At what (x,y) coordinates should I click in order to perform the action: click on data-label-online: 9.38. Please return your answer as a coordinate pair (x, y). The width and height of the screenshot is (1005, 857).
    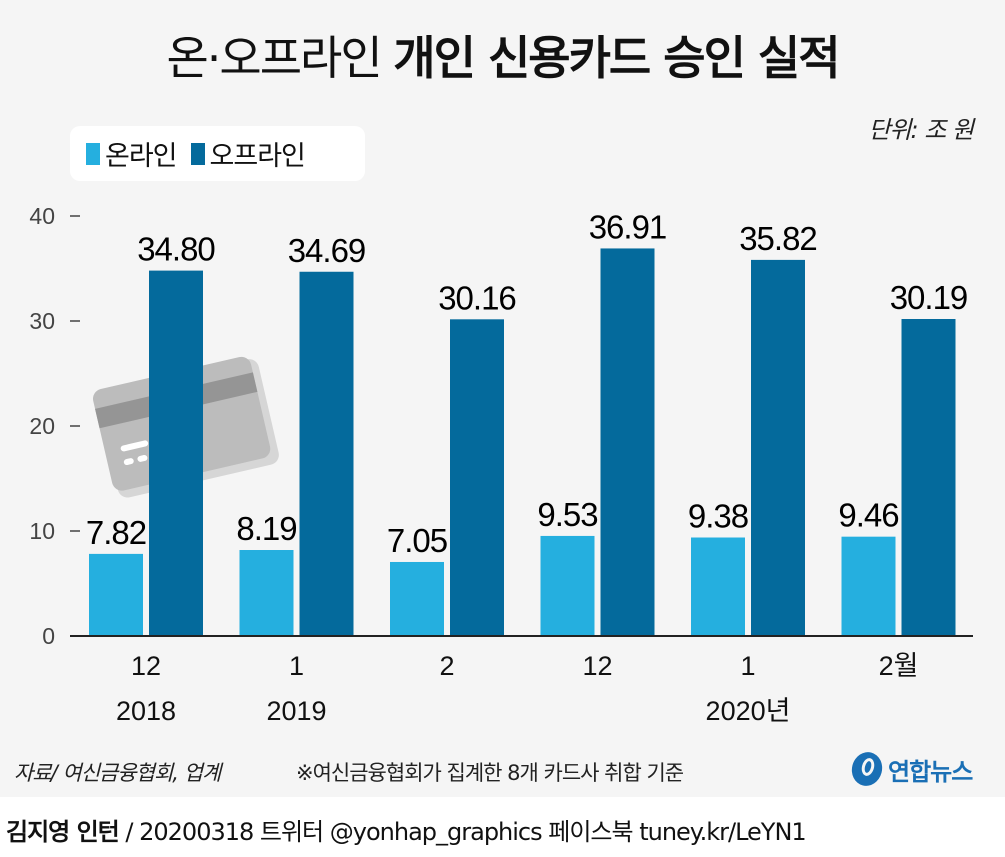
    Looking at the image, I should click on (718, 516).